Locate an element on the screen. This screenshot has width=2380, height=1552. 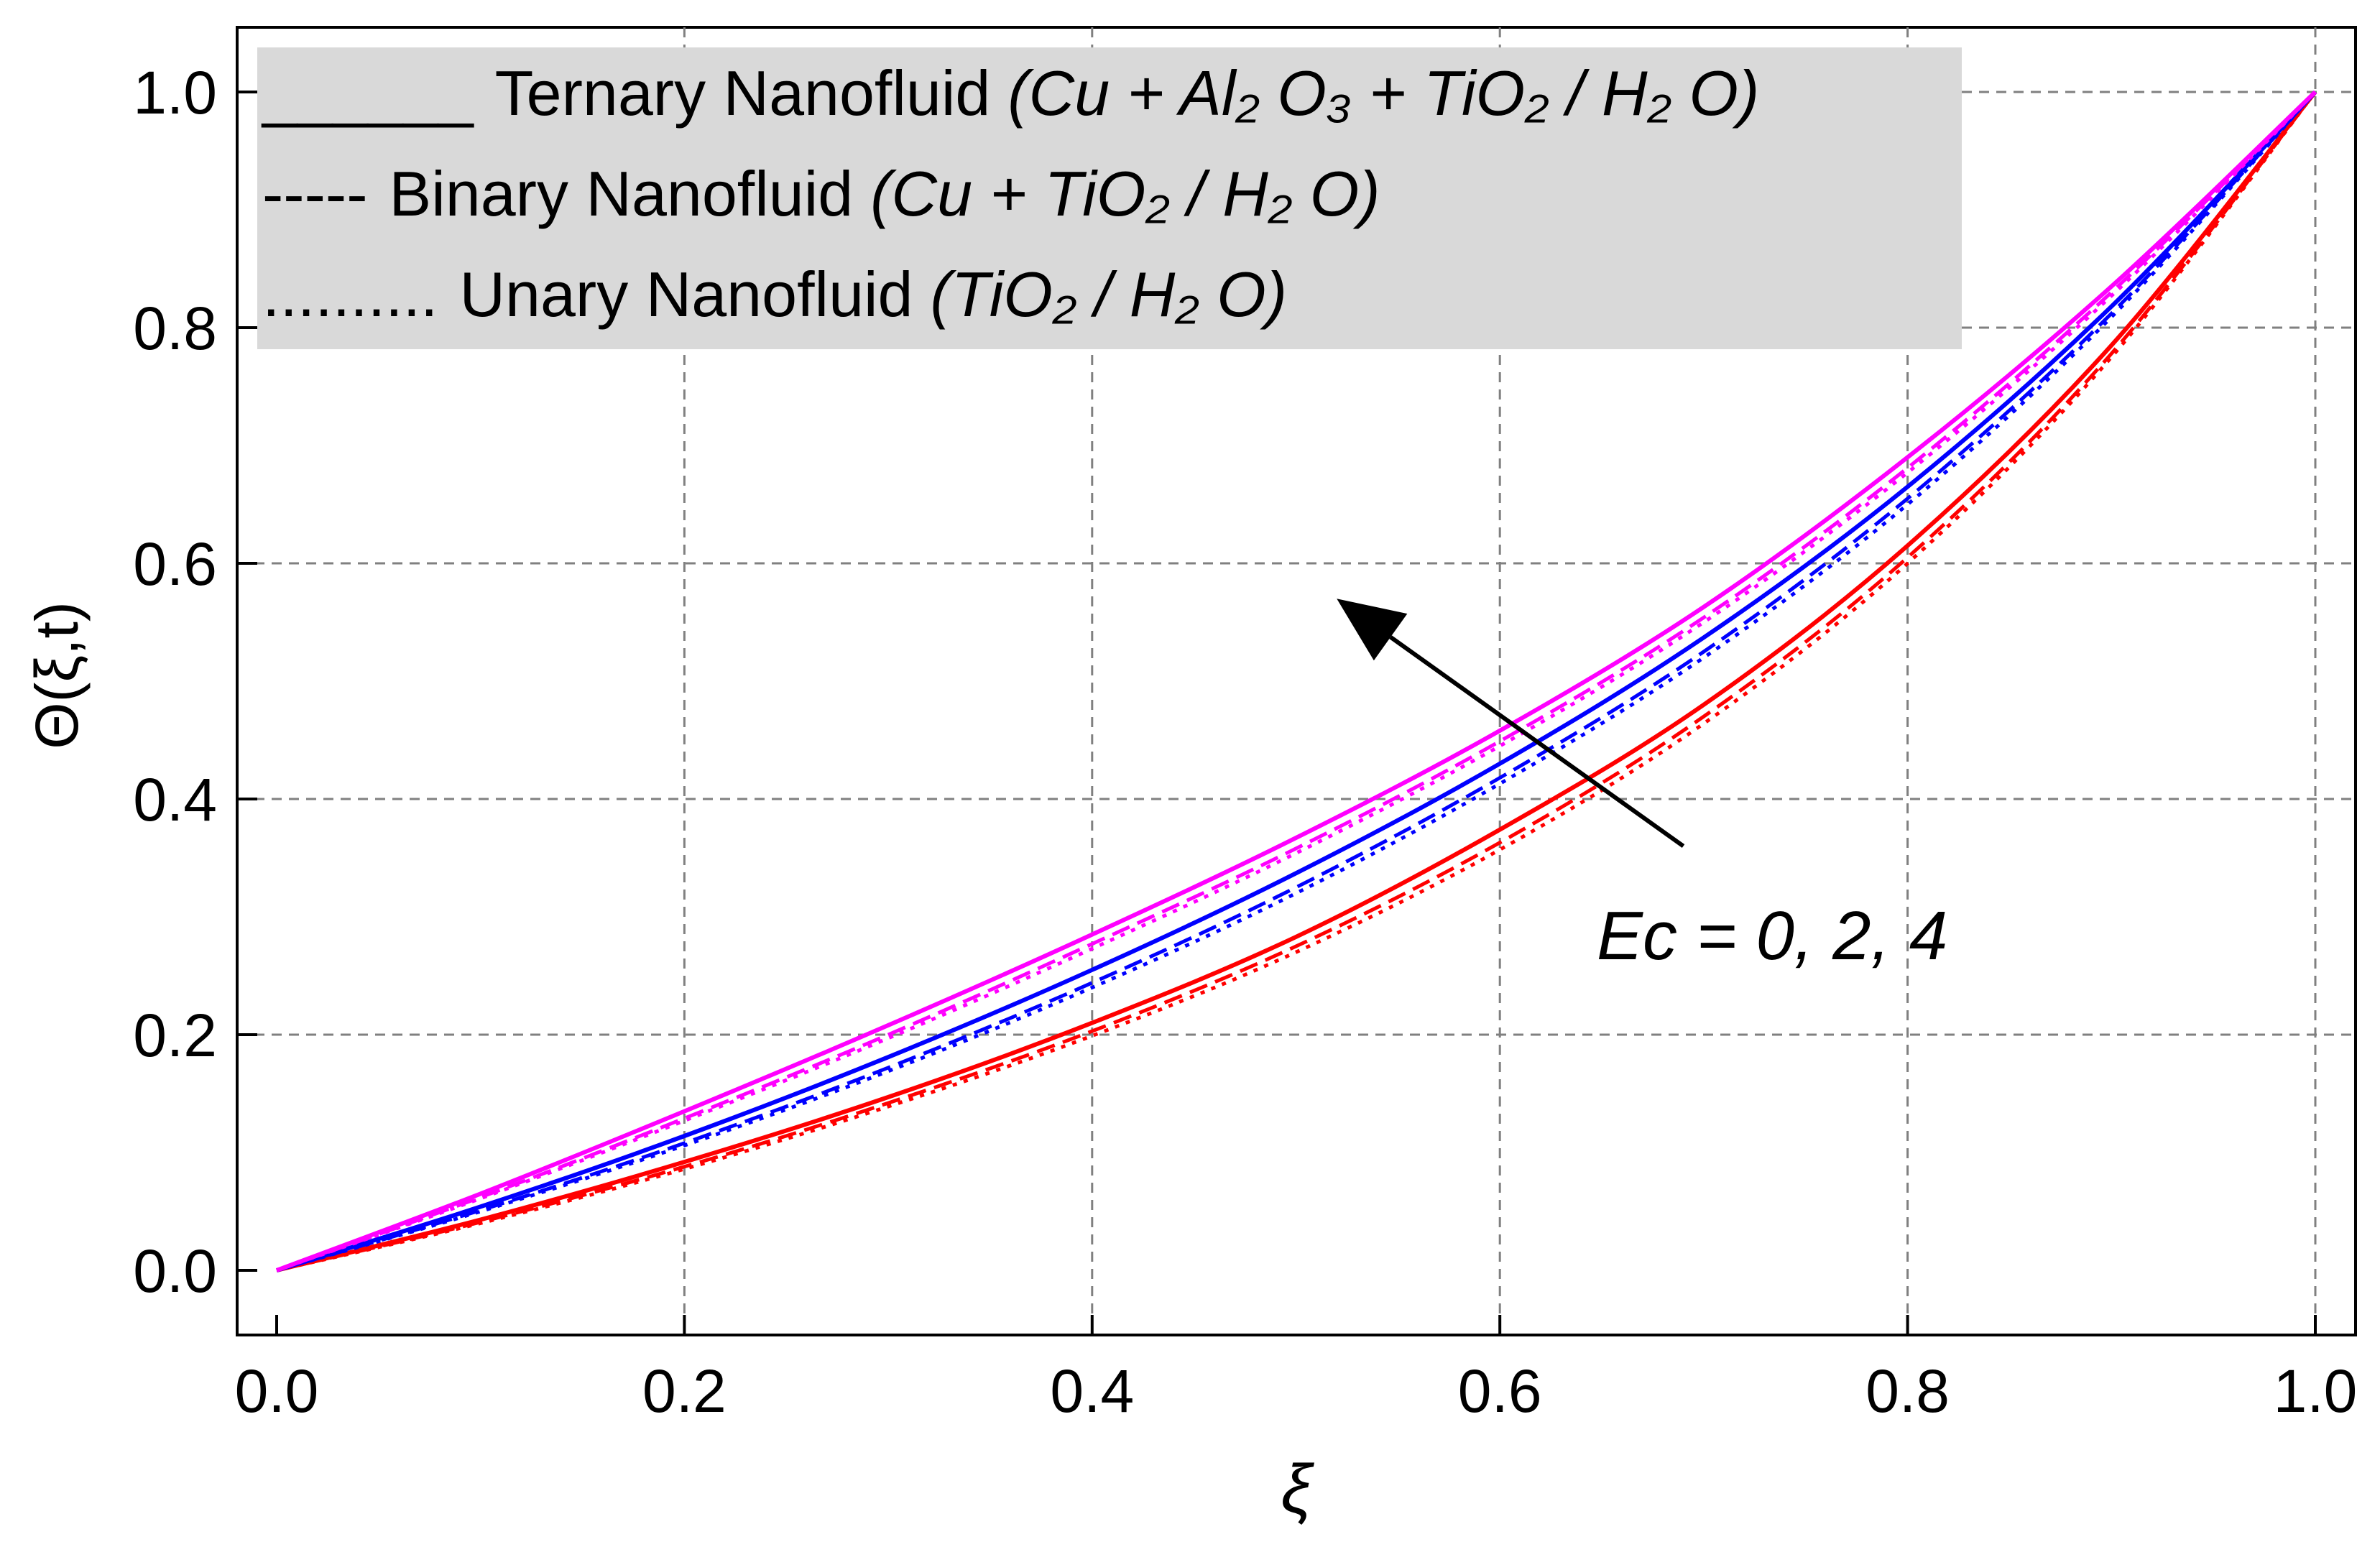
legend-entry-dotted: .......... Unary Nanofluid (TiO₂ / H₂ O) is located at coordinates (774, 294).